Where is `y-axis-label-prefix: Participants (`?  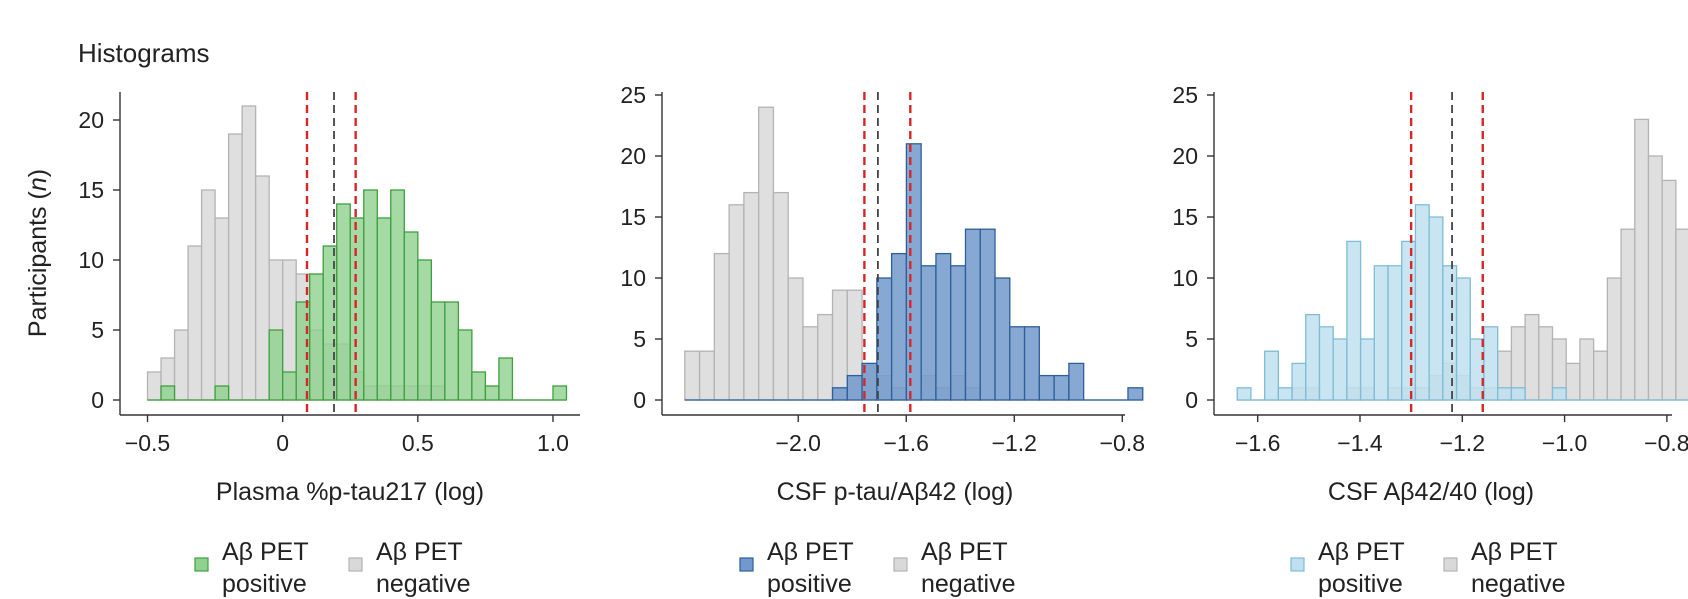 y-axis-label-prefix: Participants ( is located at coordinates (38, 264).